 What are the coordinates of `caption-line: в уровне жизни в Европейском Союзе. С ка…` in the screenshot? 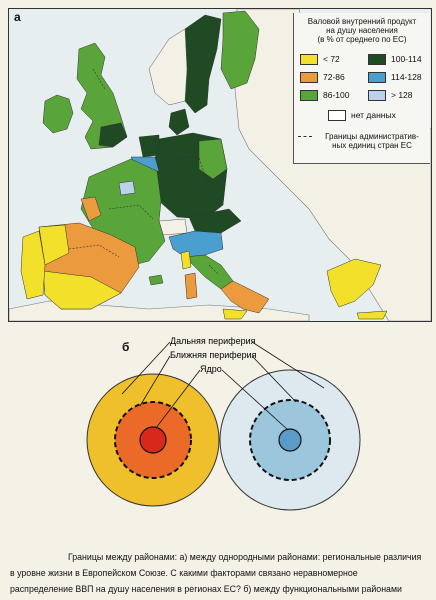 It's located at (184, 573).